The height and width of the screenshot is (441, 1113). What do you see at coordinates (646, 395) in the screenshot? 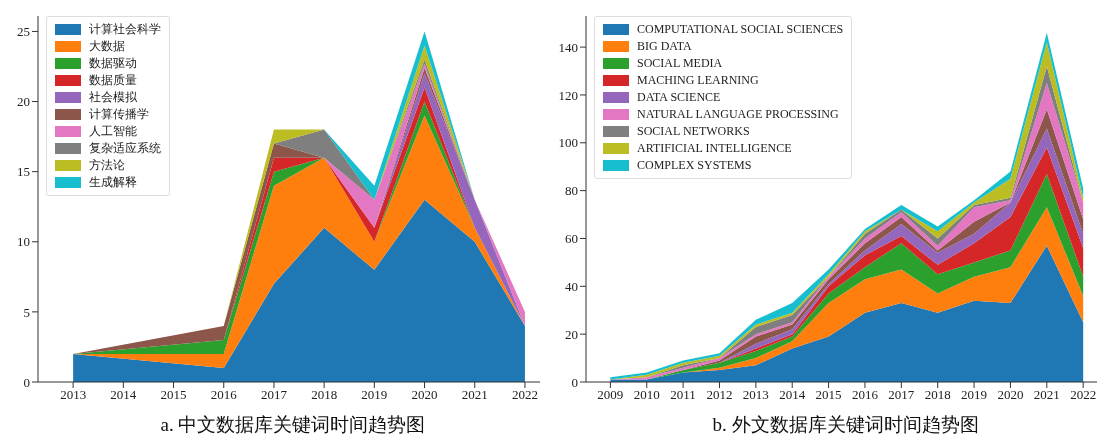
I see `x-tick-label: 2010` at bounding box center [646, 395].